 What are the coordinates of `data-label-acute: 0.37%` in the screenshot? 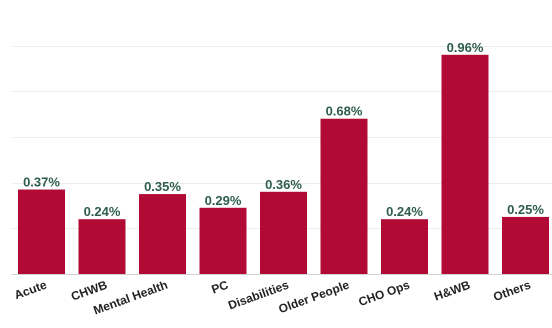 It's located at (41, 182).